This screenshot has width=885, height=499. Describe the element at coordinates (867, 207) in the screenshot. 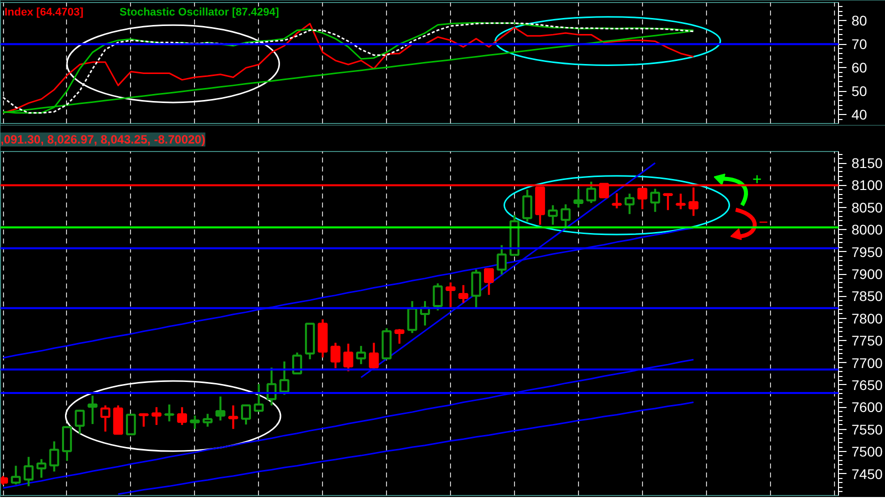

I see `y-tick-label: 8050` at that location.